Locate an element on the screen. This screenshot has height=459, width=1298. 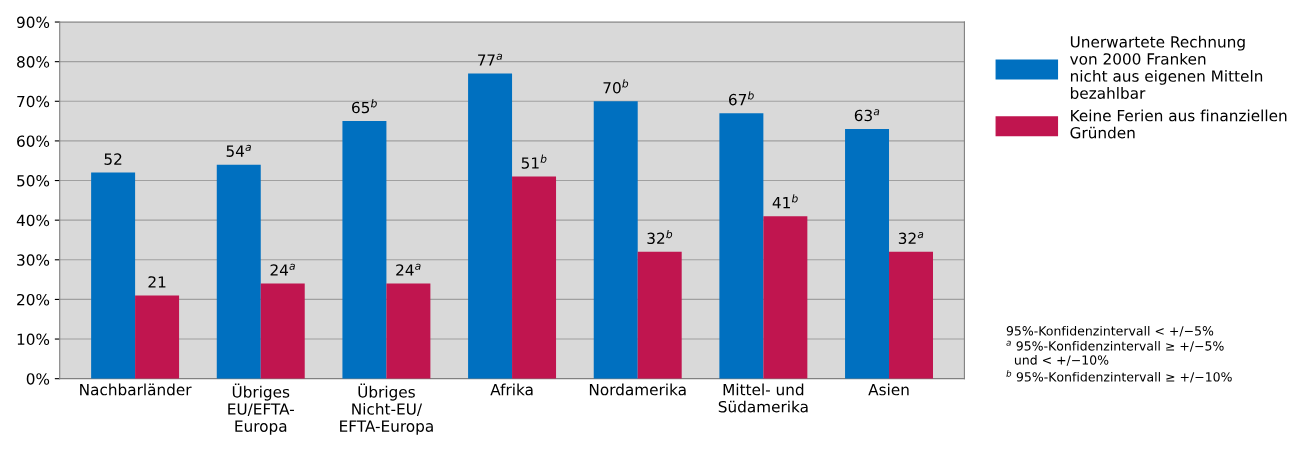
data-label: 41$^{b}$ is located at coordinates (785, 201).